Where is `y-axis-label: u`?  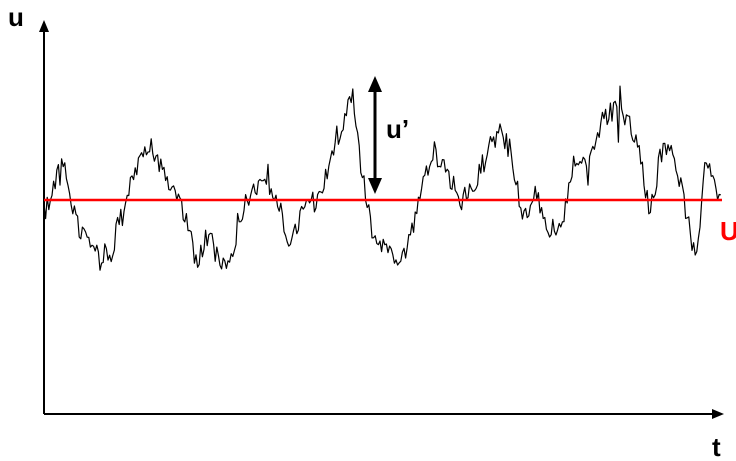
y-axis-label: u is located at coordinates (16, 17).